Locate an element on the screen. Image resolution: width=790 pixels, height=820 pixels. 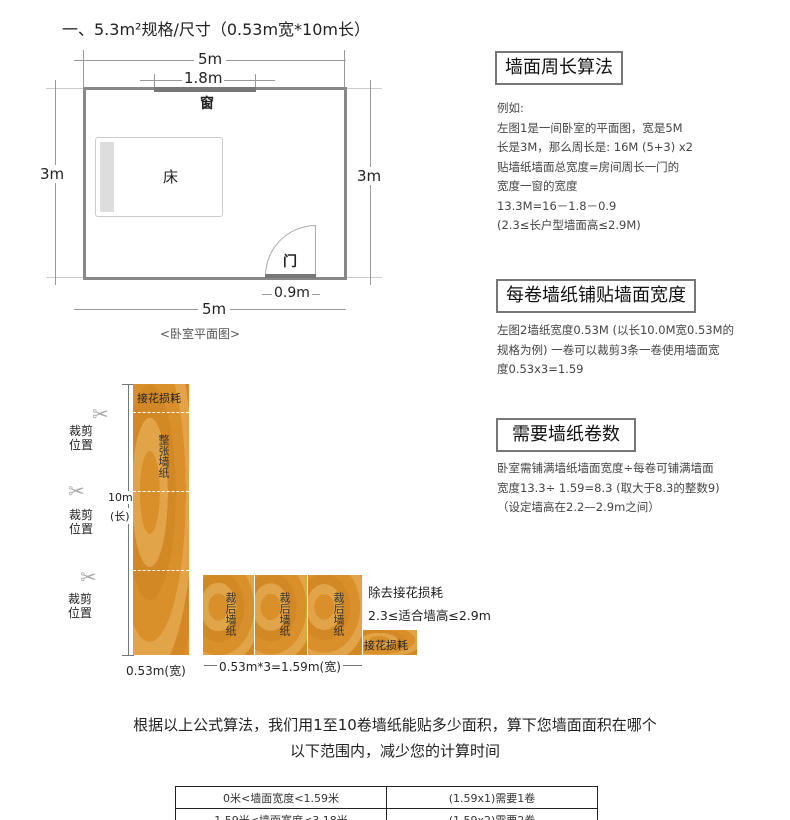
height-note: 2.3≤适合墙高≤2.9m is located at coordinates (429, 615).